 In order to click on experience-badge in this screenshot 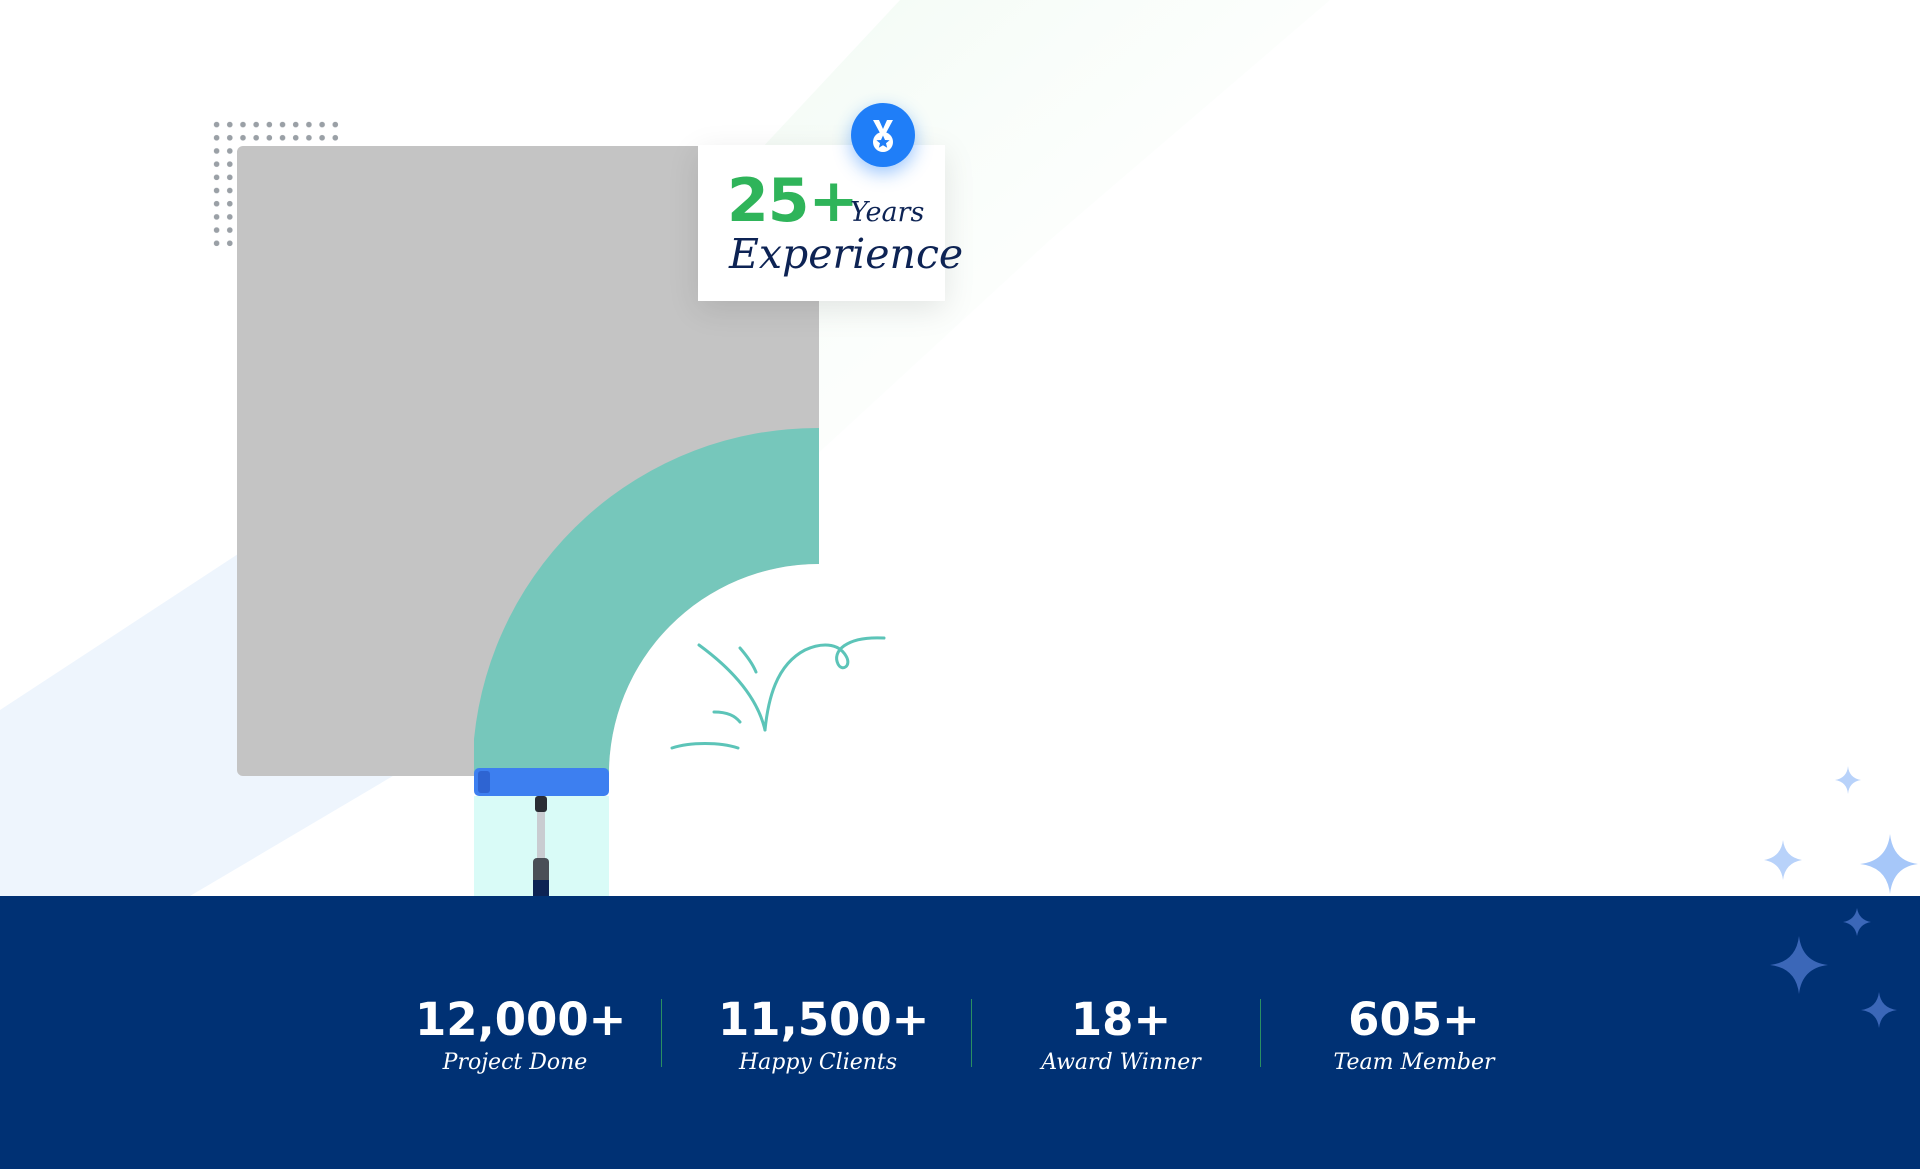, I will do `click(883, 135)`.